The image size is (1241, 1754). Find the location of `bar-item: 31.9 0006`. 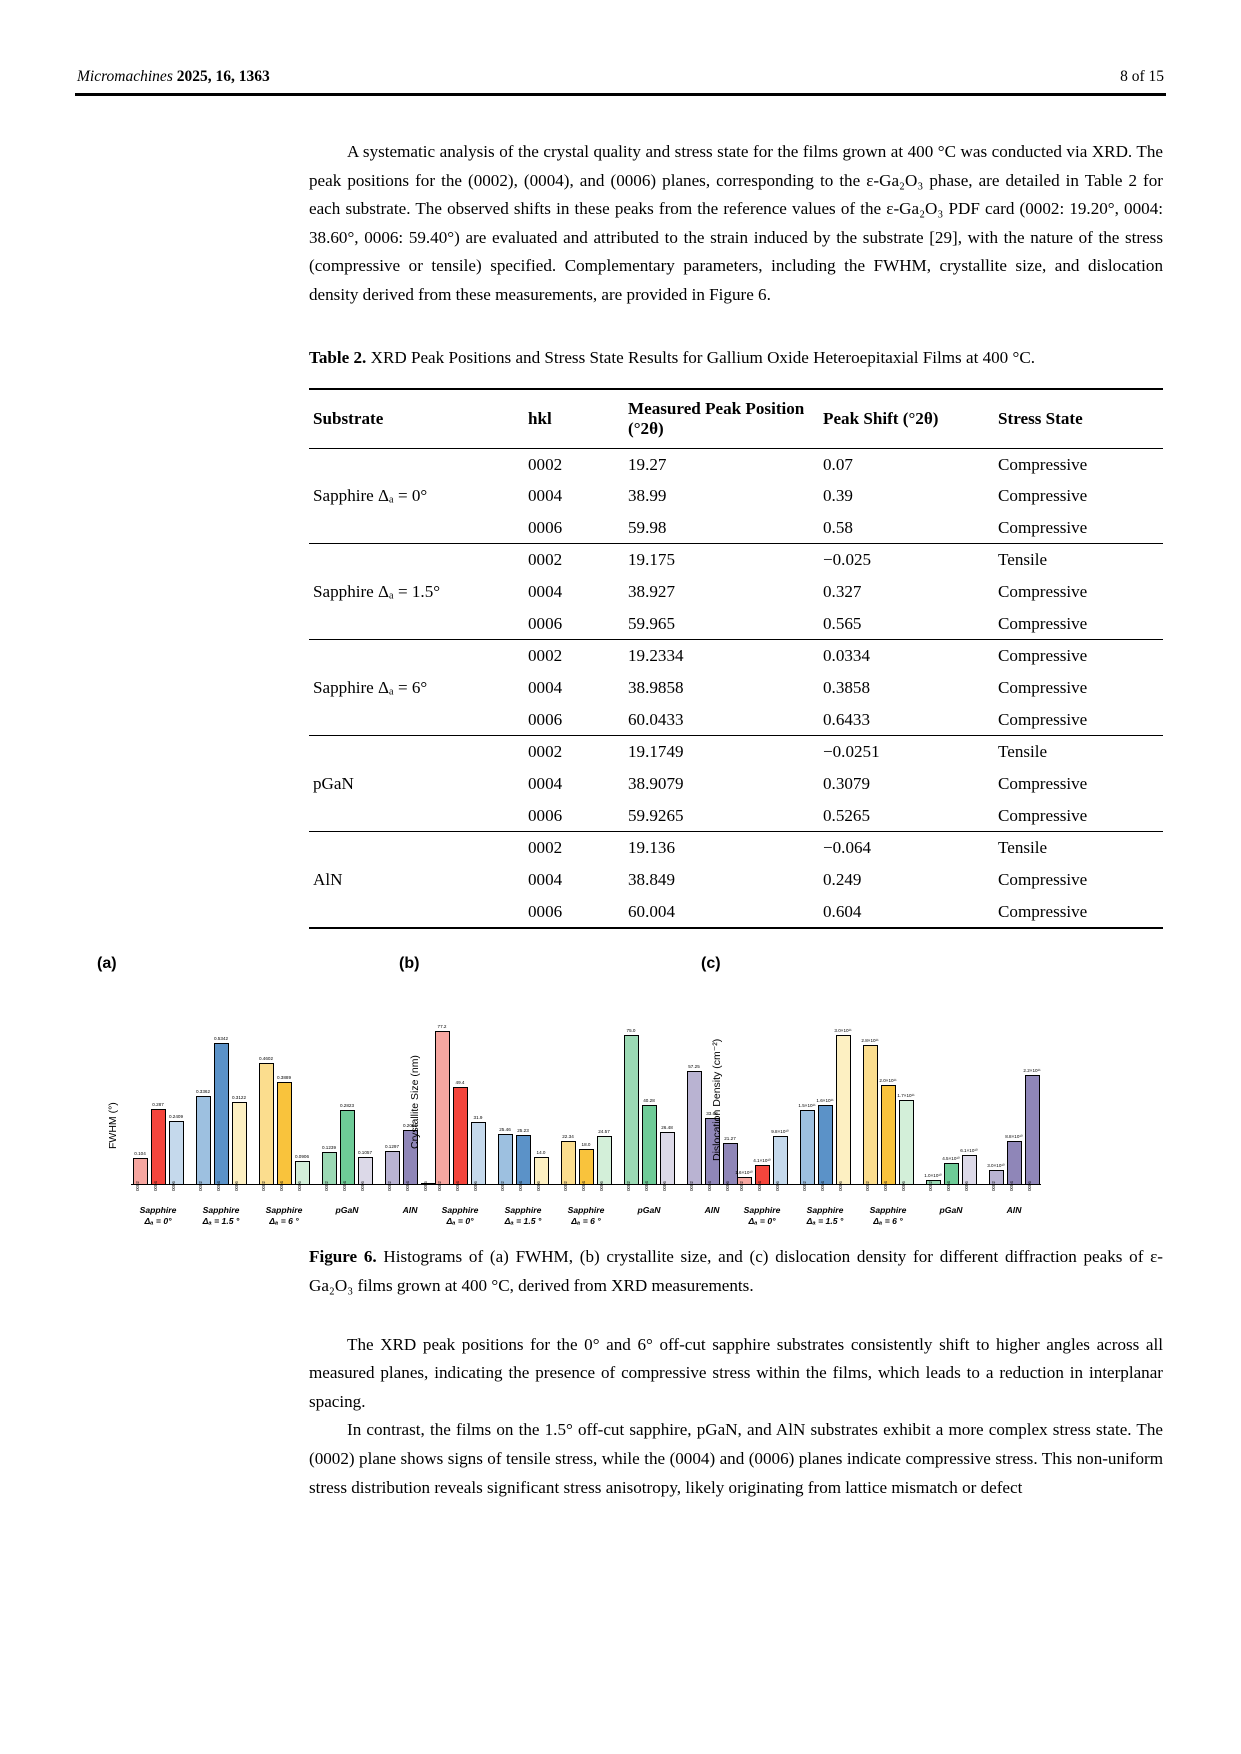

bar-item: 31.9 0006 is located at coordinates (478, 1095).